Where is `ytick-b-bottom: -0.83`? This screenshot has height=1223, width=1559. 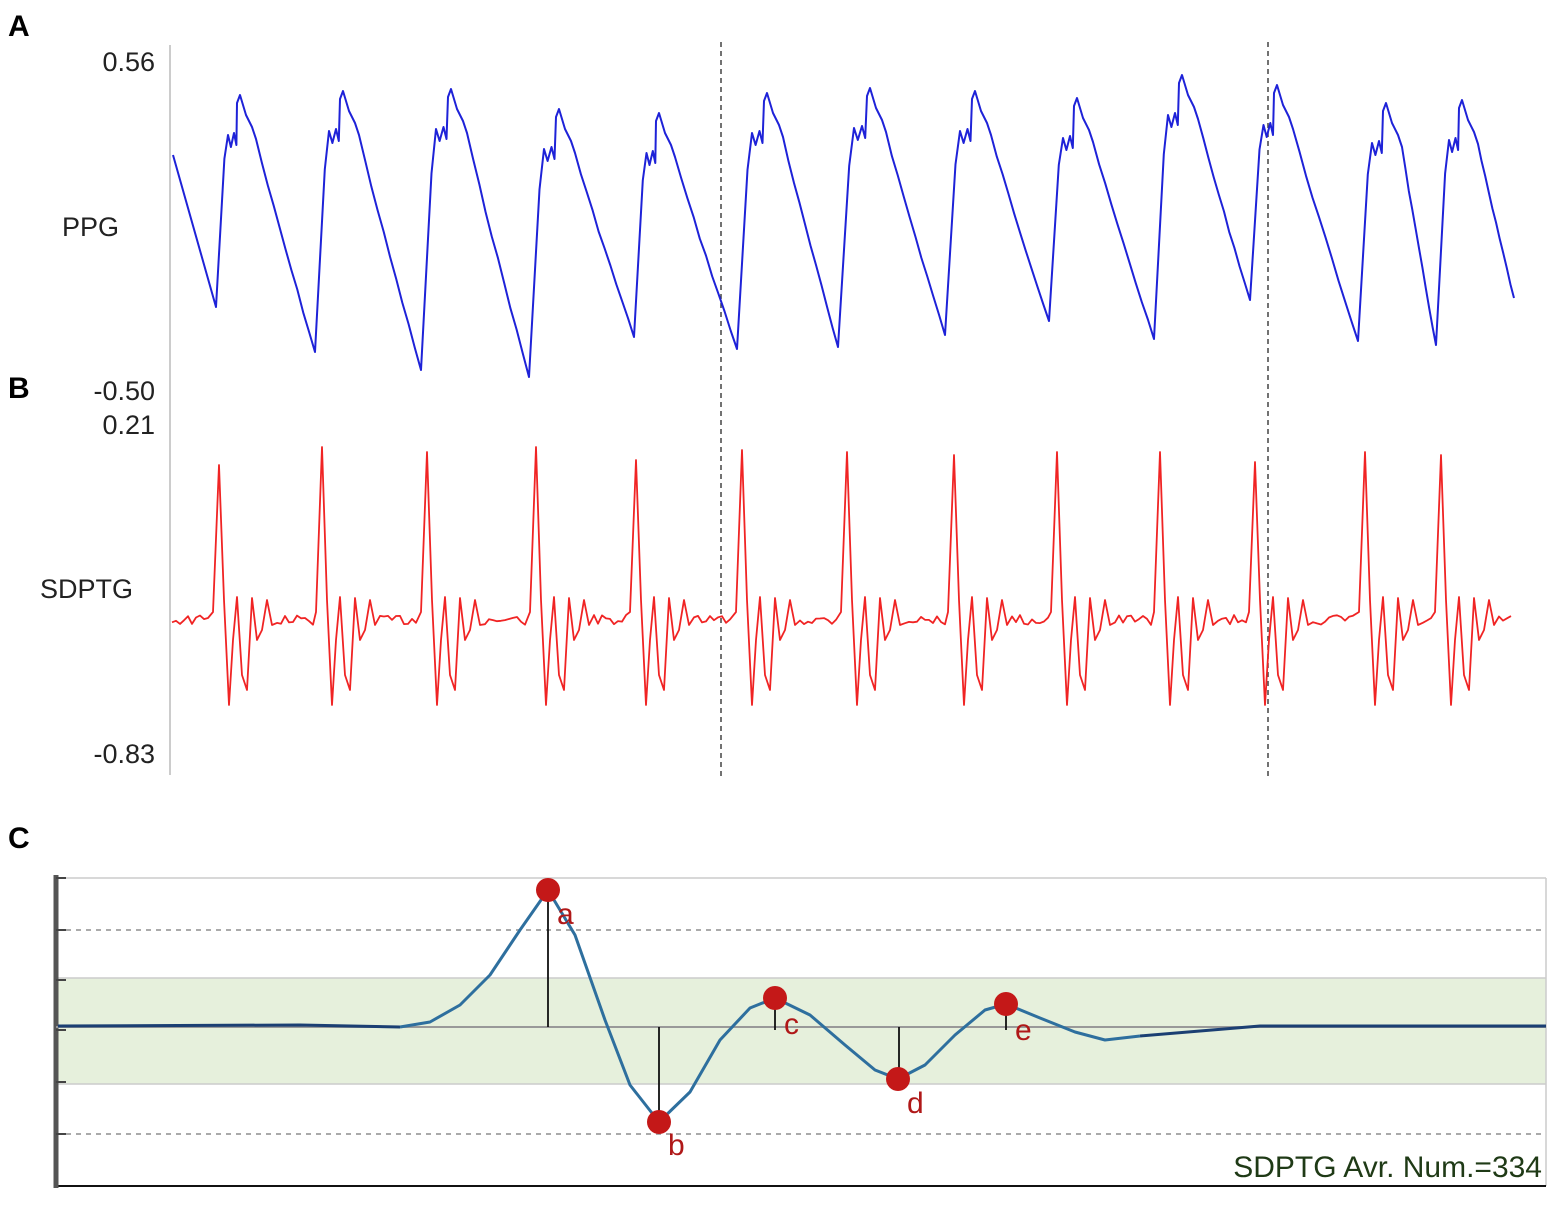 ytick-b-bottom: -0.83 is located at coordinates (124, 754).